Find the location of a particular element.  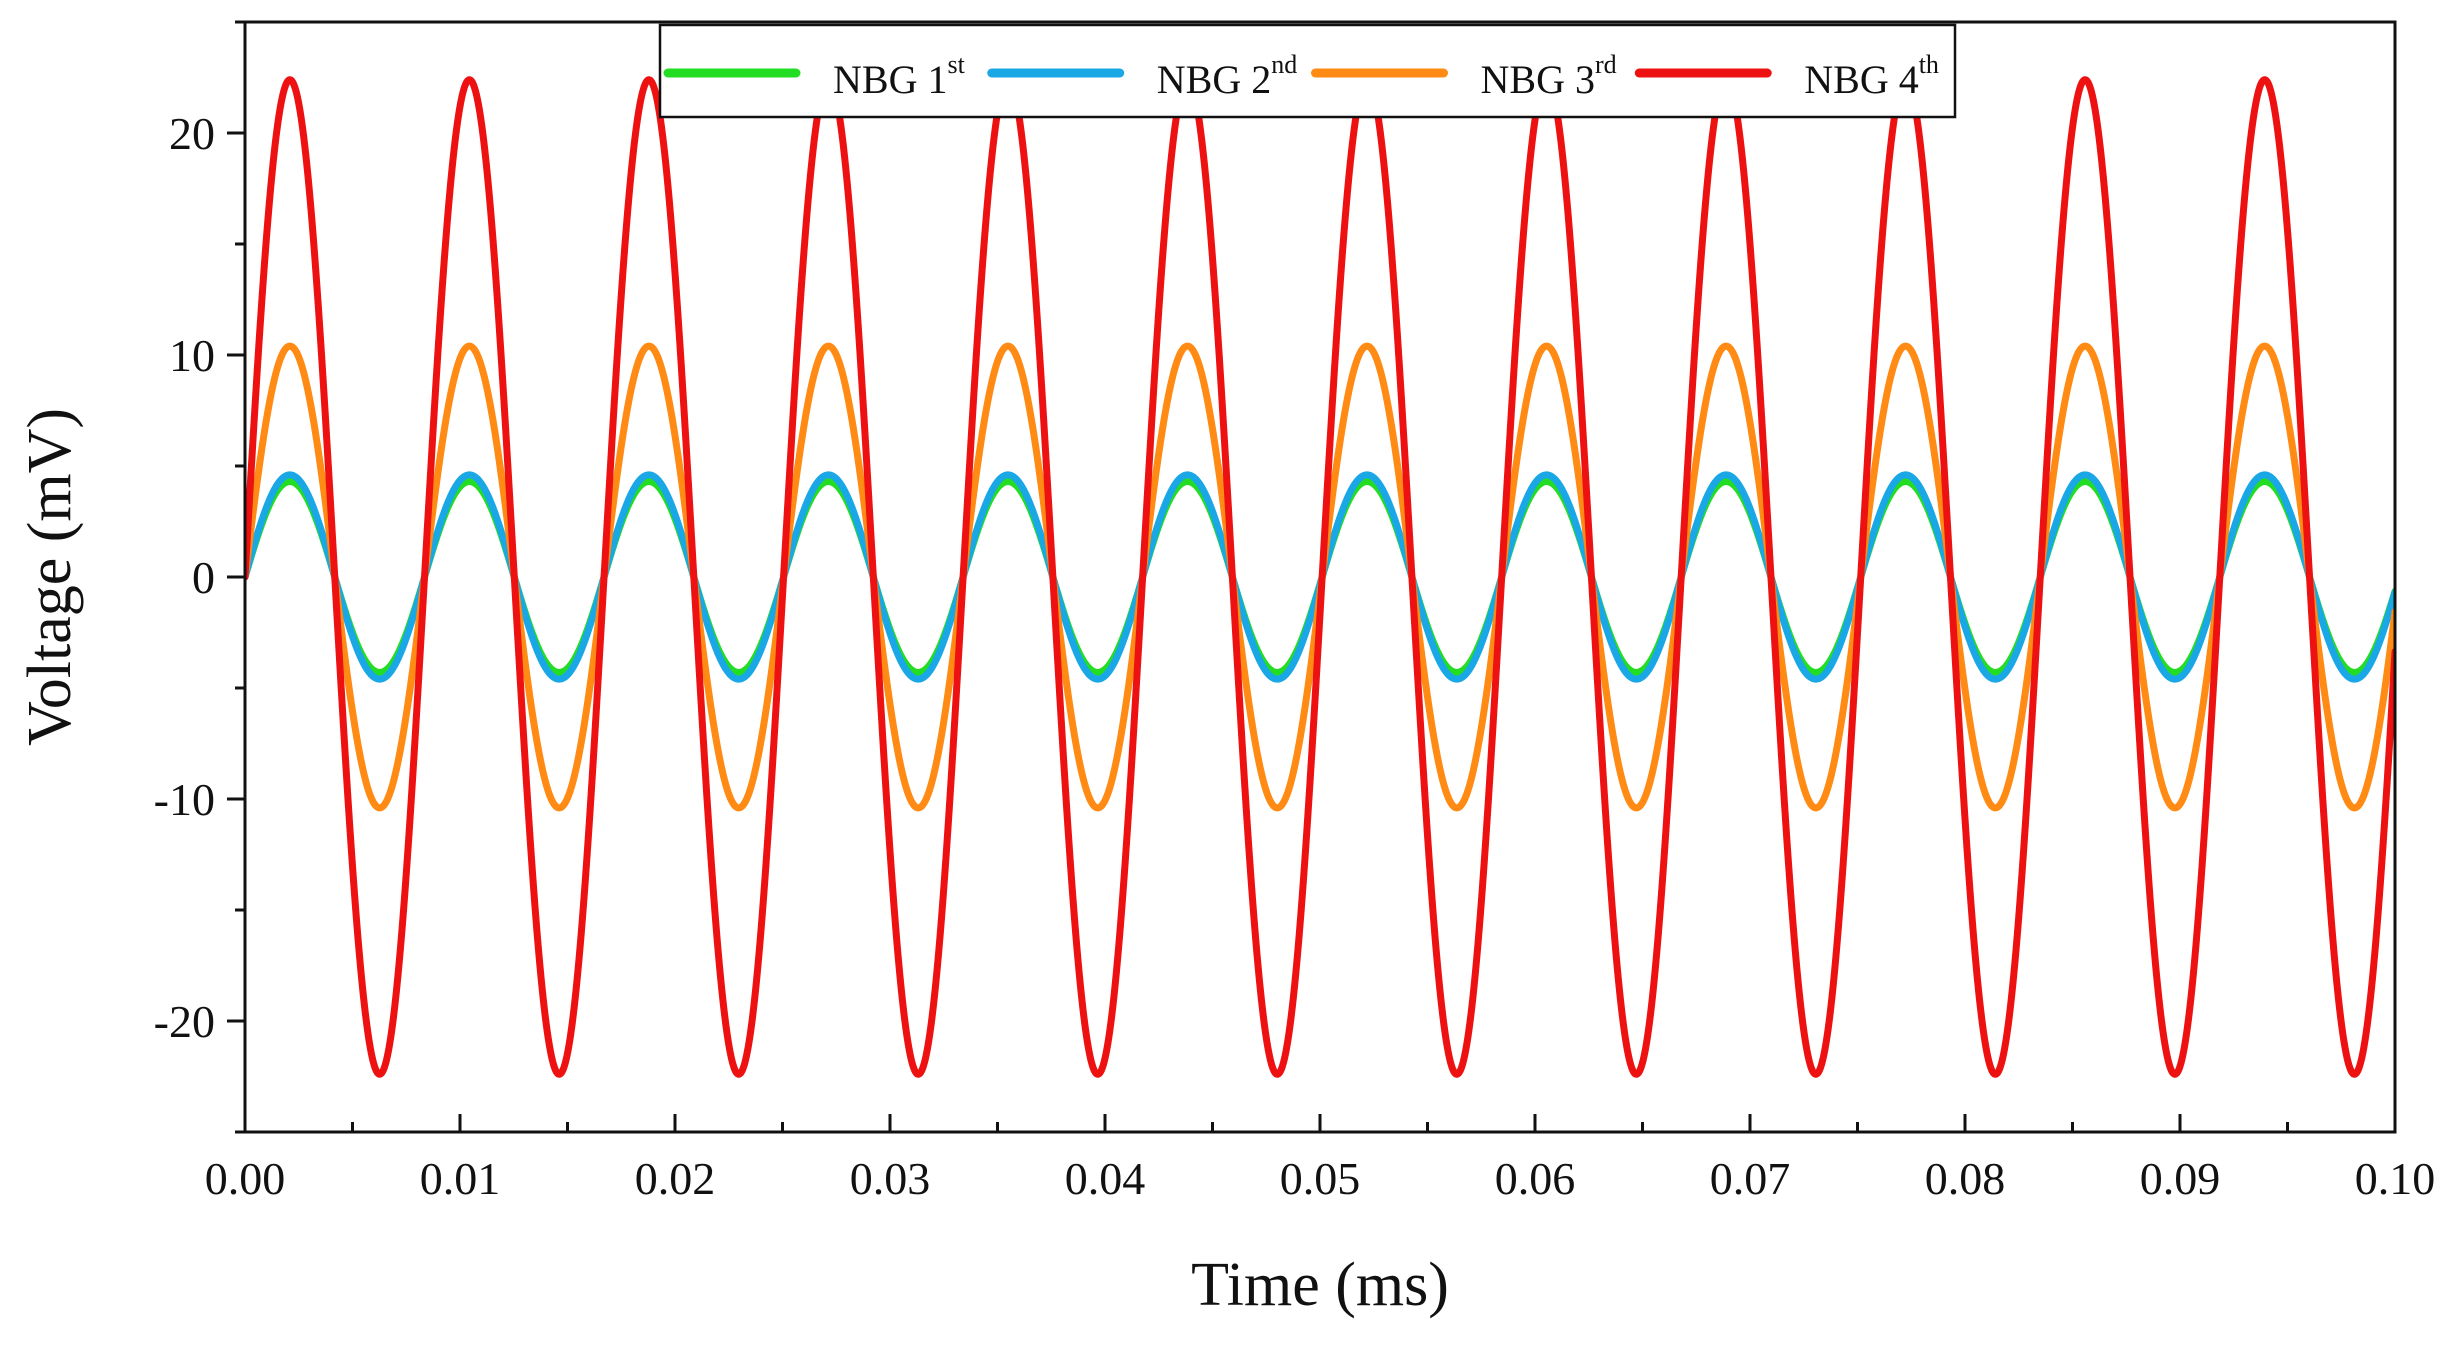

x-tick-label: 0.00 is located at coordinates (245, 1178).